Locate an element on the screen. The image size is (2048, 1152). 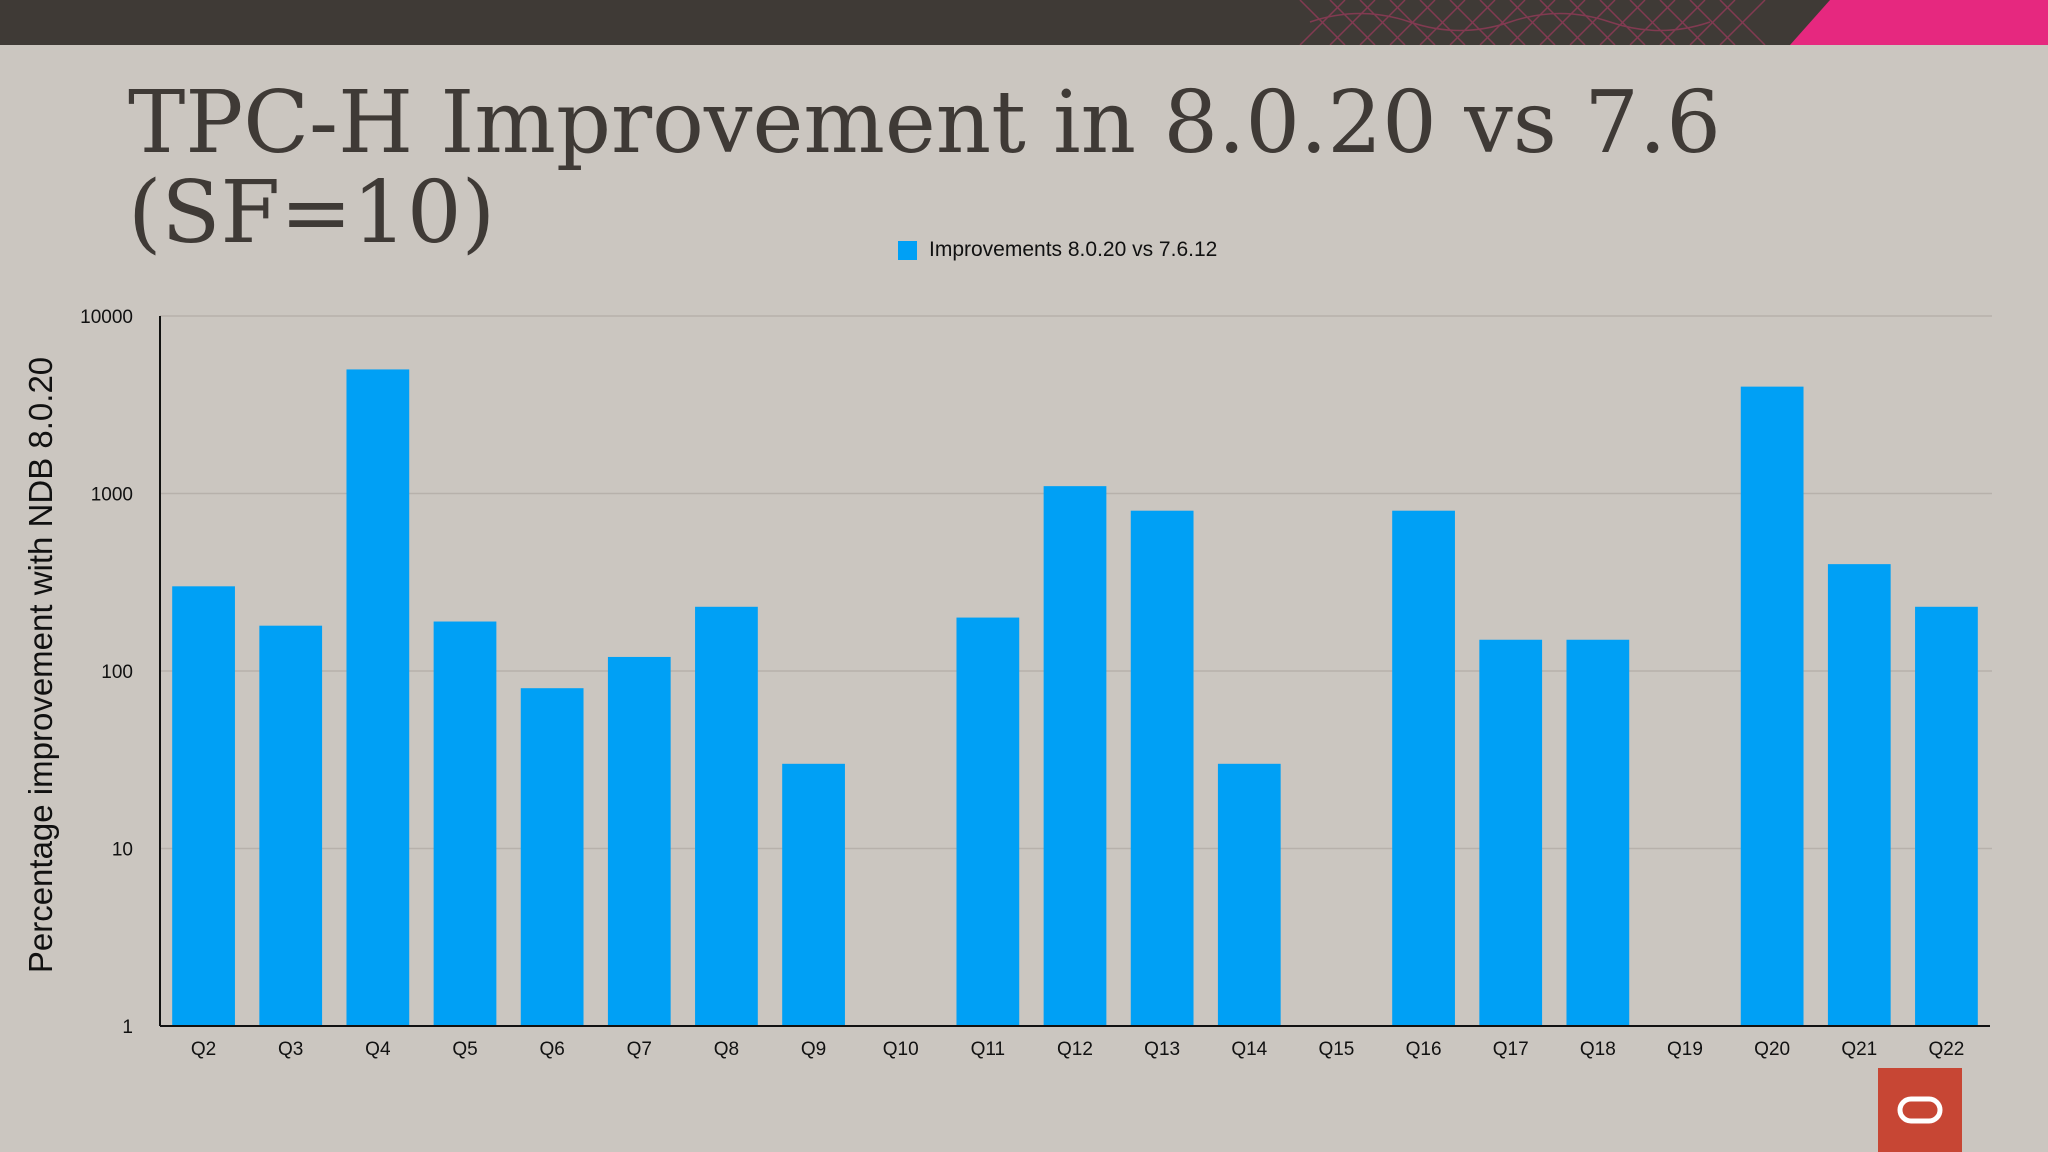
legend-label: Improvements 8.0.20 vs 7.6.12 is located at coordinates (1073, 249).